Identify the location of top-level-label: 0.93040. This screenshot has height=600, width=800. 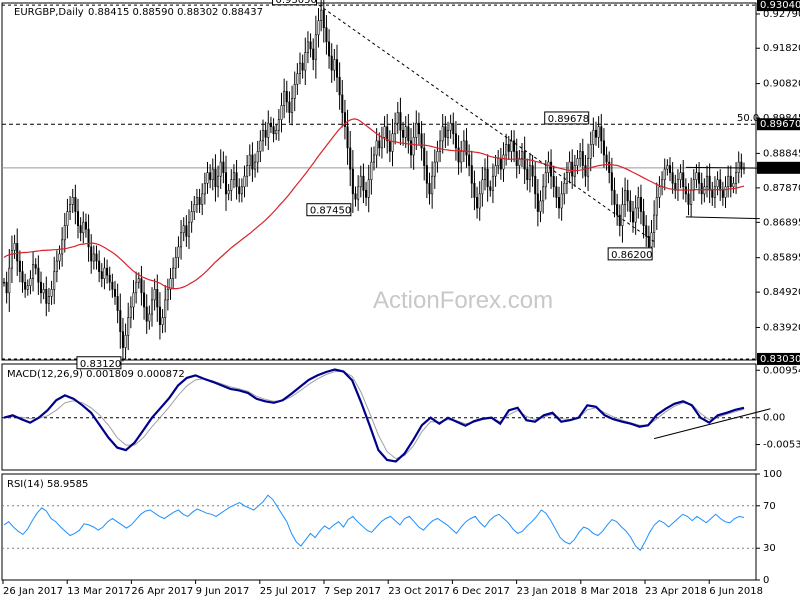
(780, 5).